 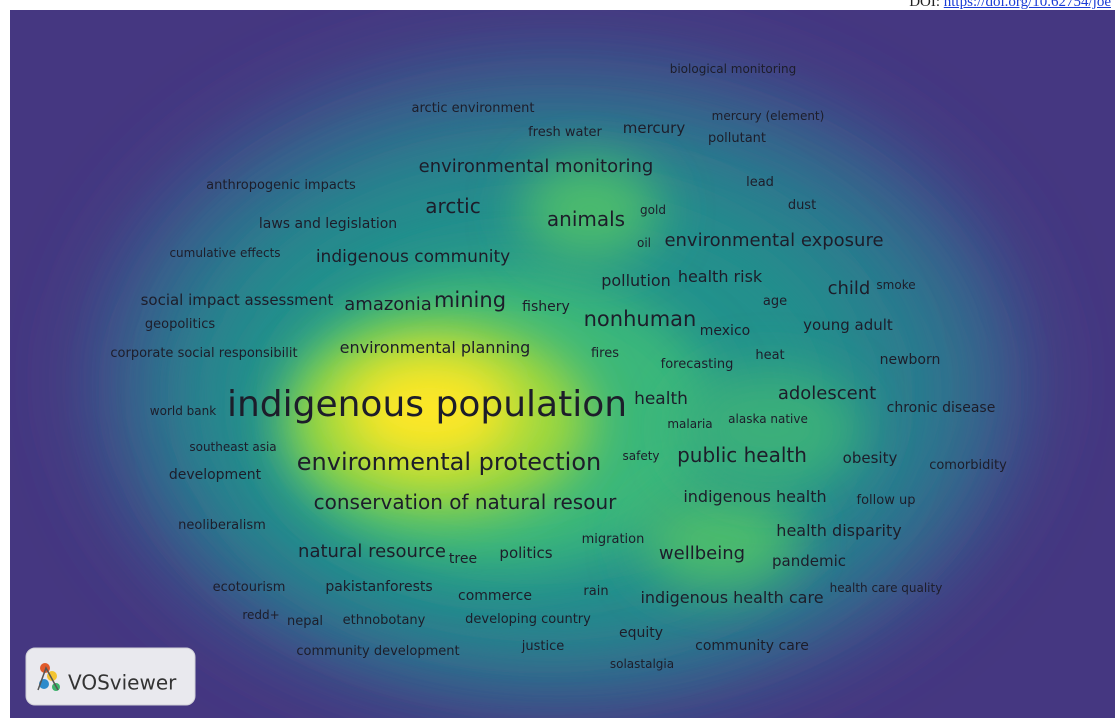 I want to click on term-label: neoliberalism, so click(x=222, y=525).